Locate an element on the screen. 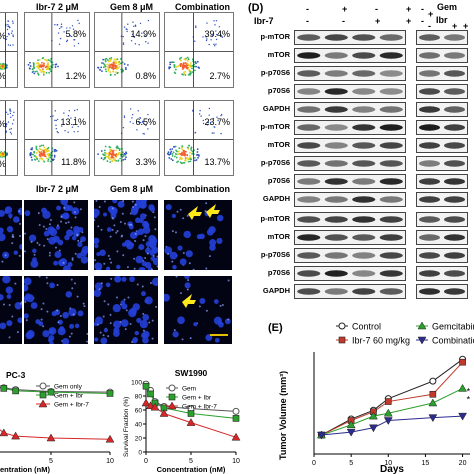  flow-header-ibr7: Ibr-7 2 μM is located at coordinates (57, 7).